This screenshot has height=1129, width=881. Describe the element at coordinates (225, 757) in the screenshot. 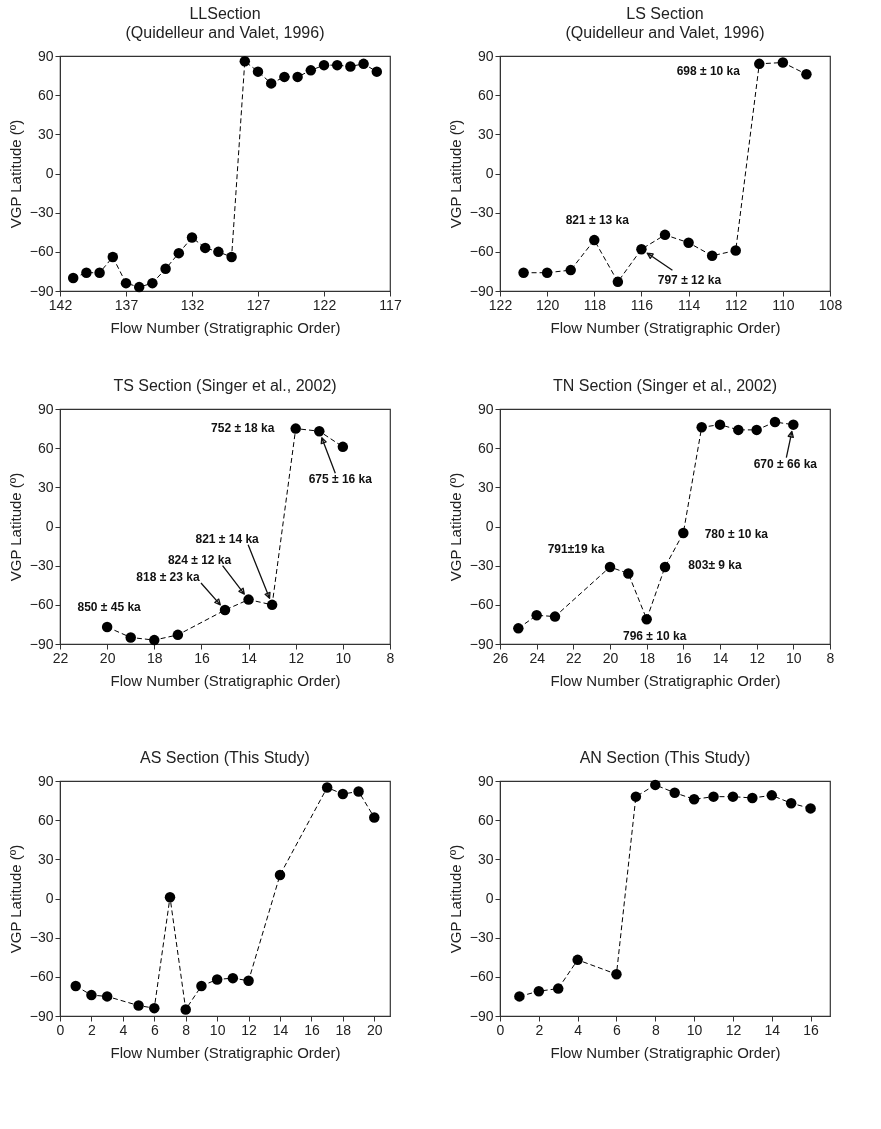

I see `chart-title: AS Section (This Study)` at that location.